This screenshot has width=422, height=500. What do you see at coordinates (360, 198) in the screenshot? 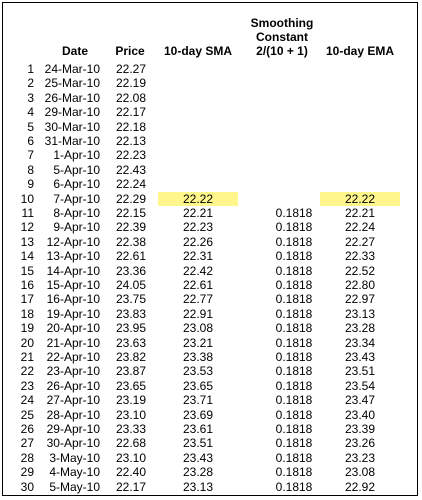
I see `ema-cell: 22.22` at bounding box center [360, 198].